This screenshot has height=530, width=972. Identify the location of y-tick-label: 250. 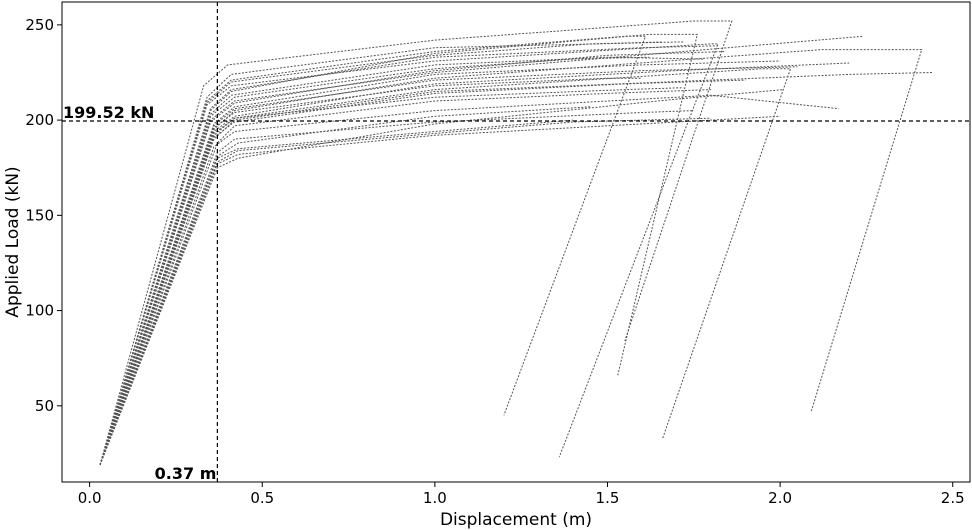
(39, 25).